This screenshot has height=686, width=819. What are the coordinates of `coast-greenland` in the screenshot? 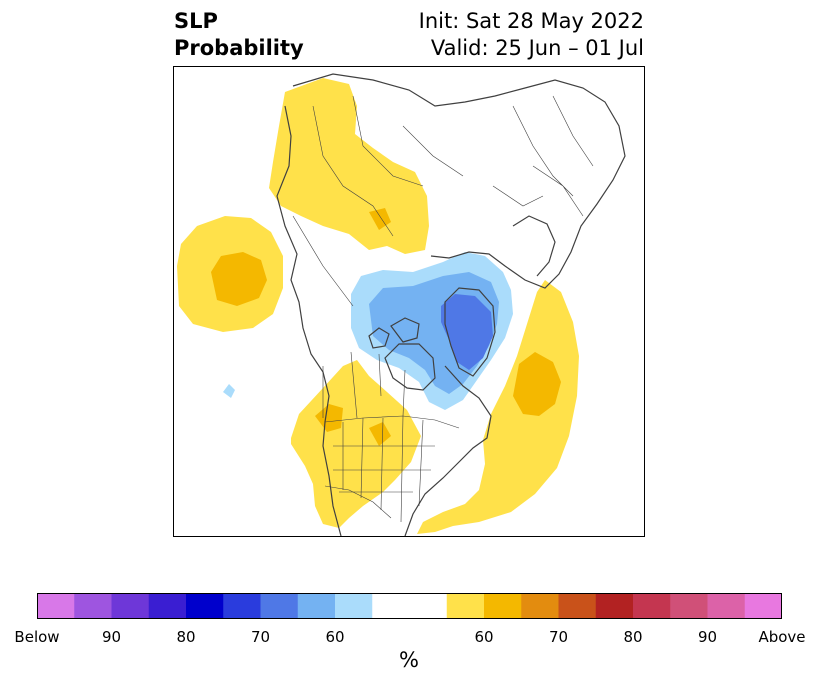 It's located at (470, 332).